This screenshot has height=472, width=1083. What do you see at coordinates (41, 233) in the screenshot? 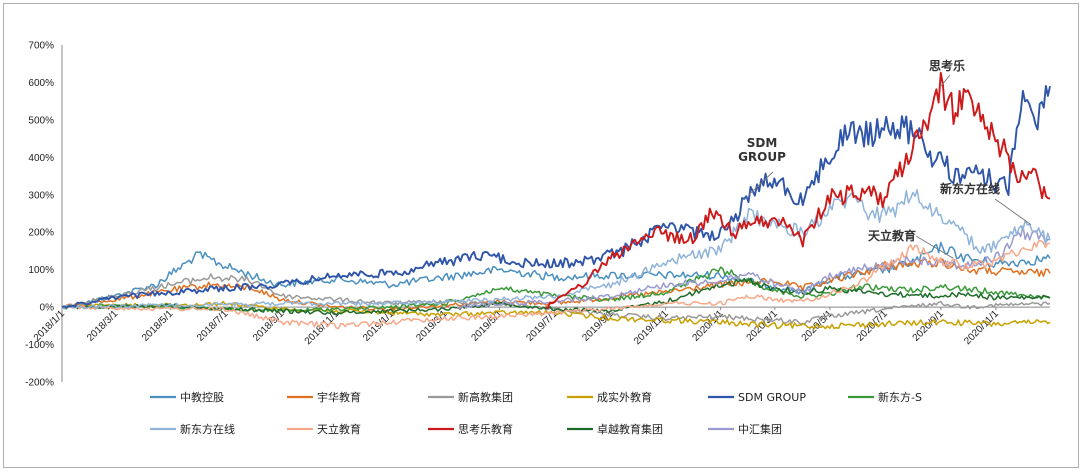
I see `y-tick-label: 200%` at bounding box center [41, 233].